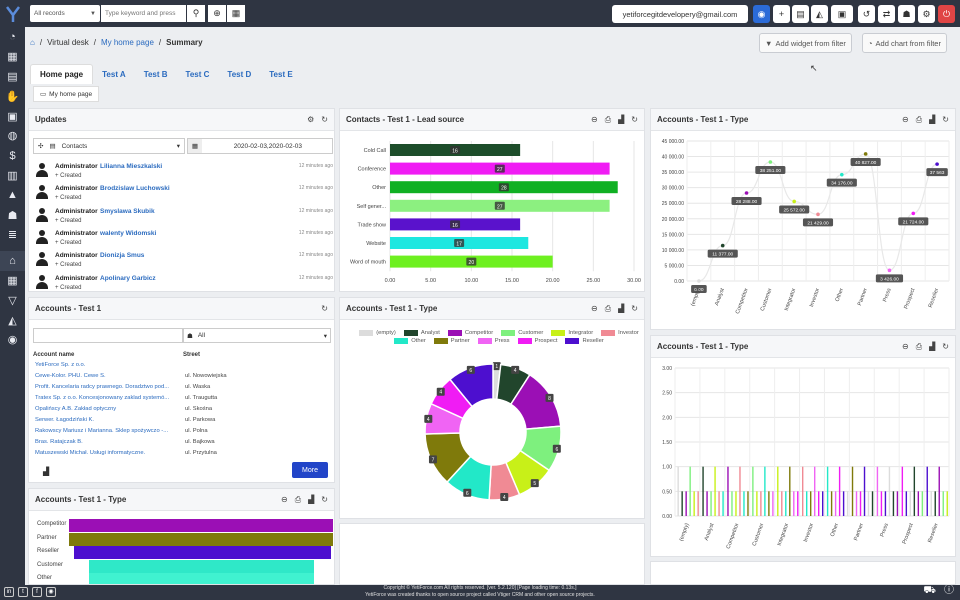 The image size is (960, 600). What do you see at coordinates (108, 335) in the screenshot?
I see `account-name-filter` at bounding box center [108, 335].